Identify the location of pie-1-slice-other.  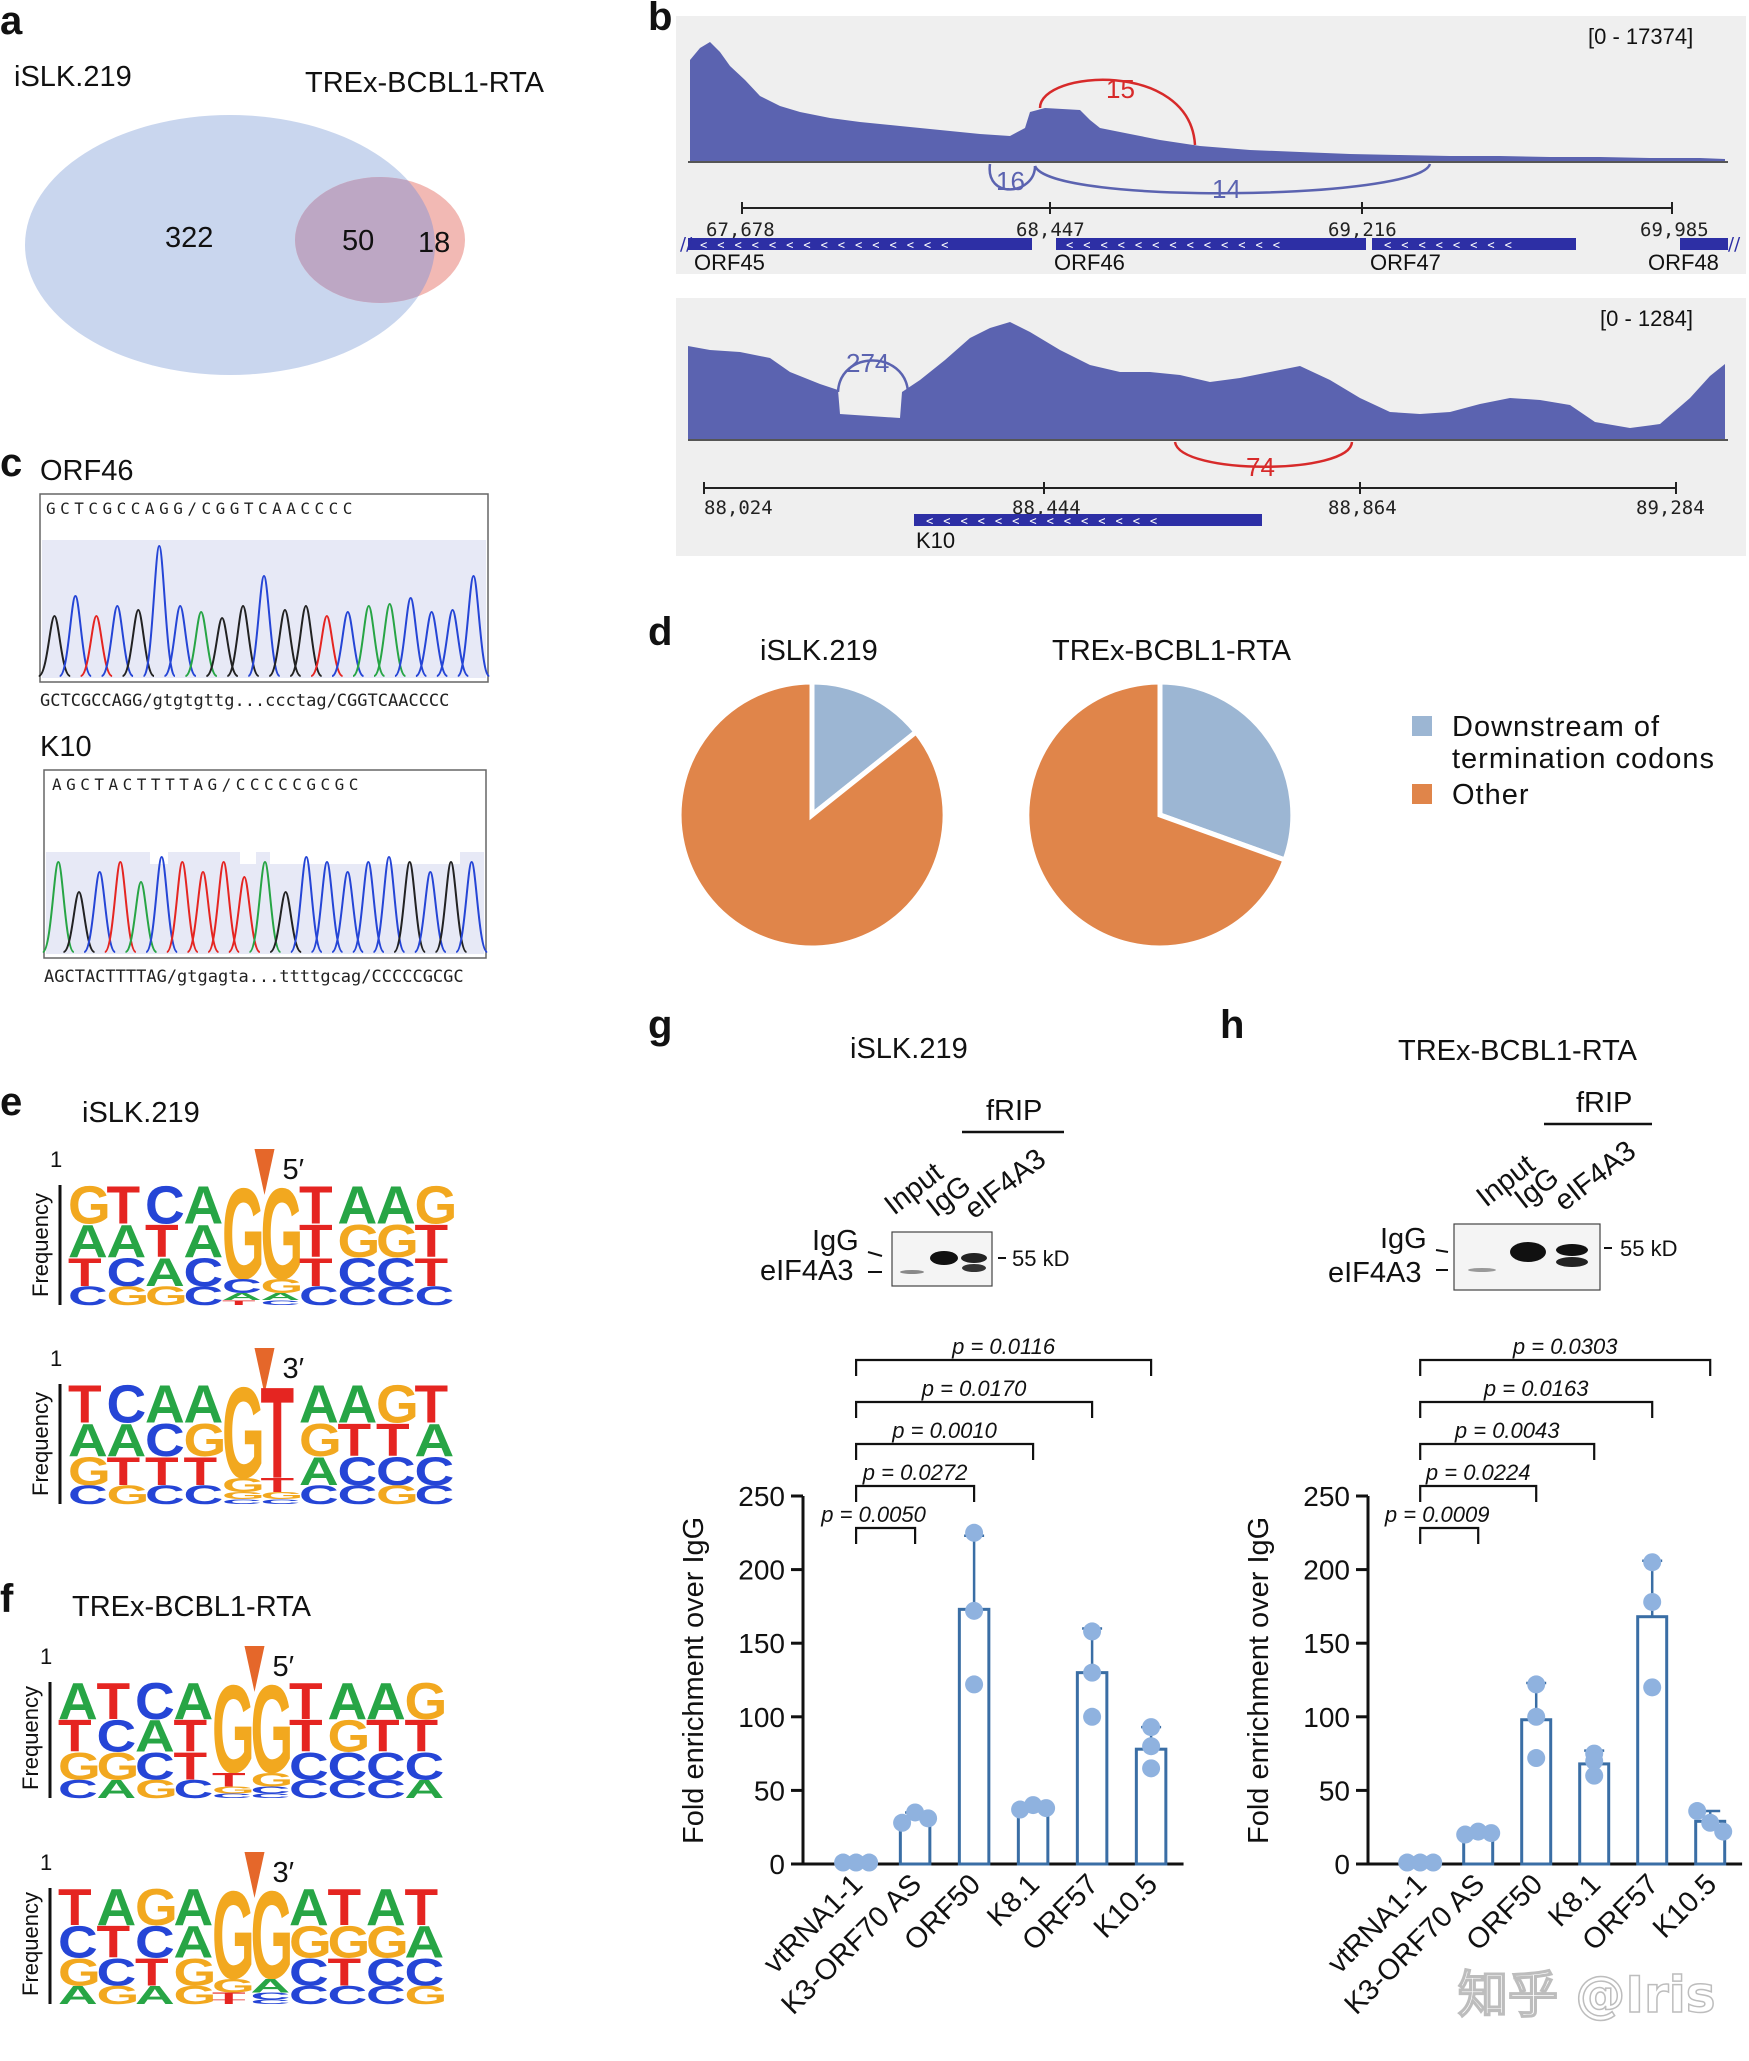
(812, 815).